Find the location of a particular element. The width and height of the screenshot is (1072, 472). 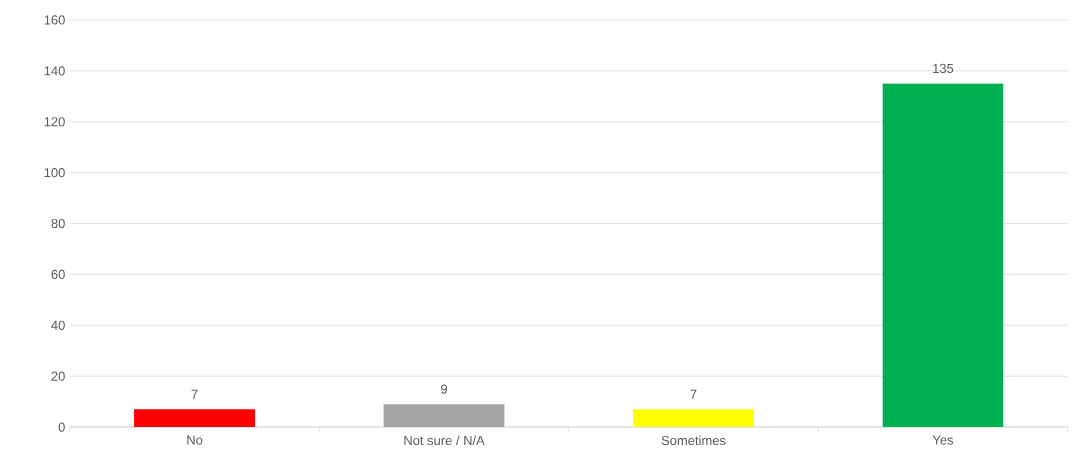

y-tick-label: 20 is located at coordinates (58, 376).